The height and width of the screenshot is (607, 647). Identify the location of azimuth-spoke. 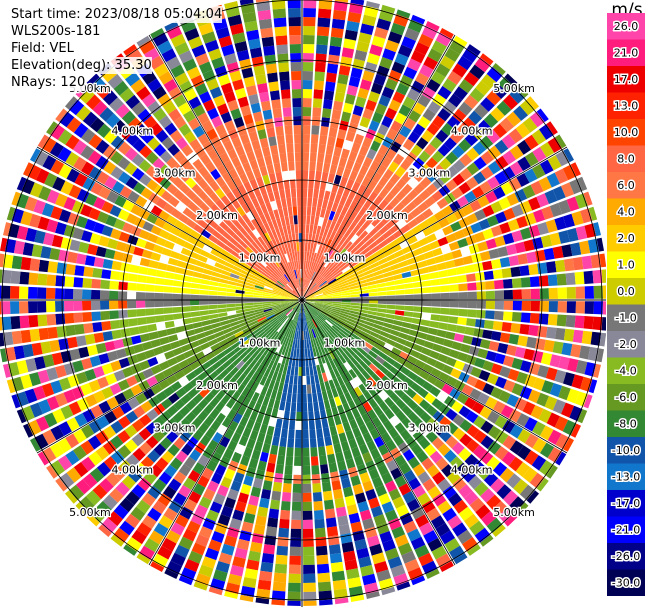
(434, 223).